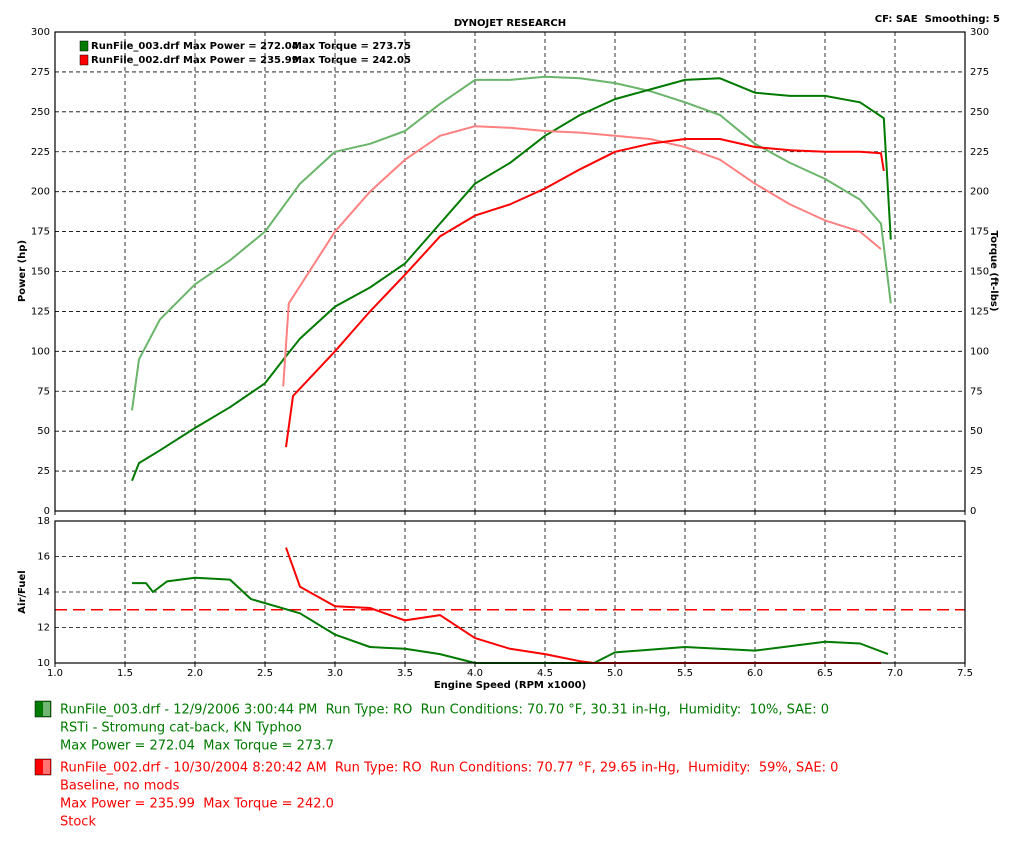  What do you see at coordinates (979, 311) in the screenshot?
I see `y2-tick-label: 125` at bounding box center [979, 311].